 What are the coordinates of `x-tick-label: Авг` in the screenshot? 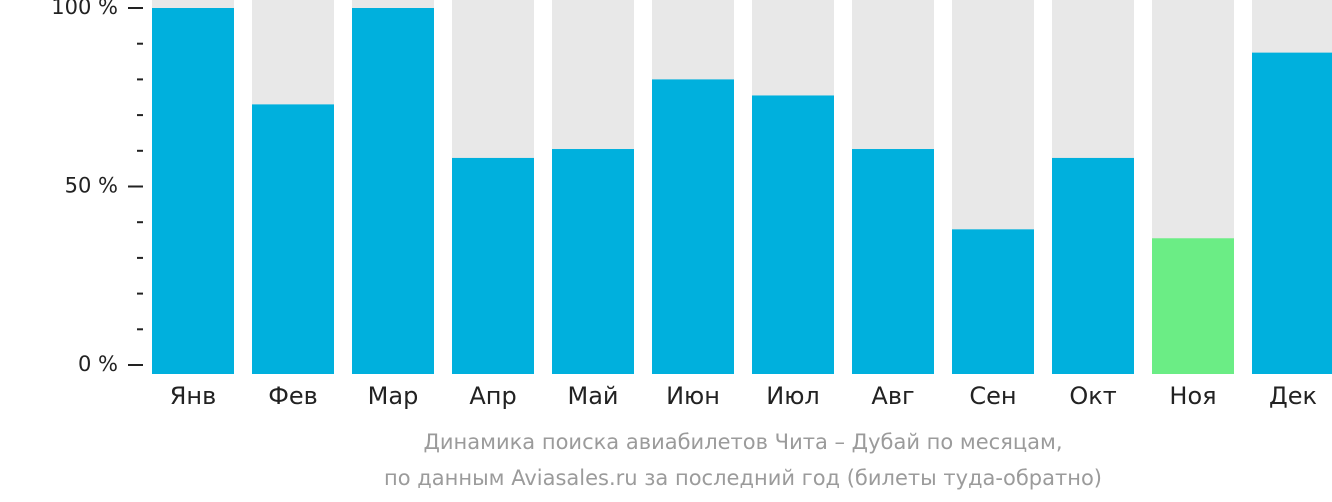 It's located at (892, 396).